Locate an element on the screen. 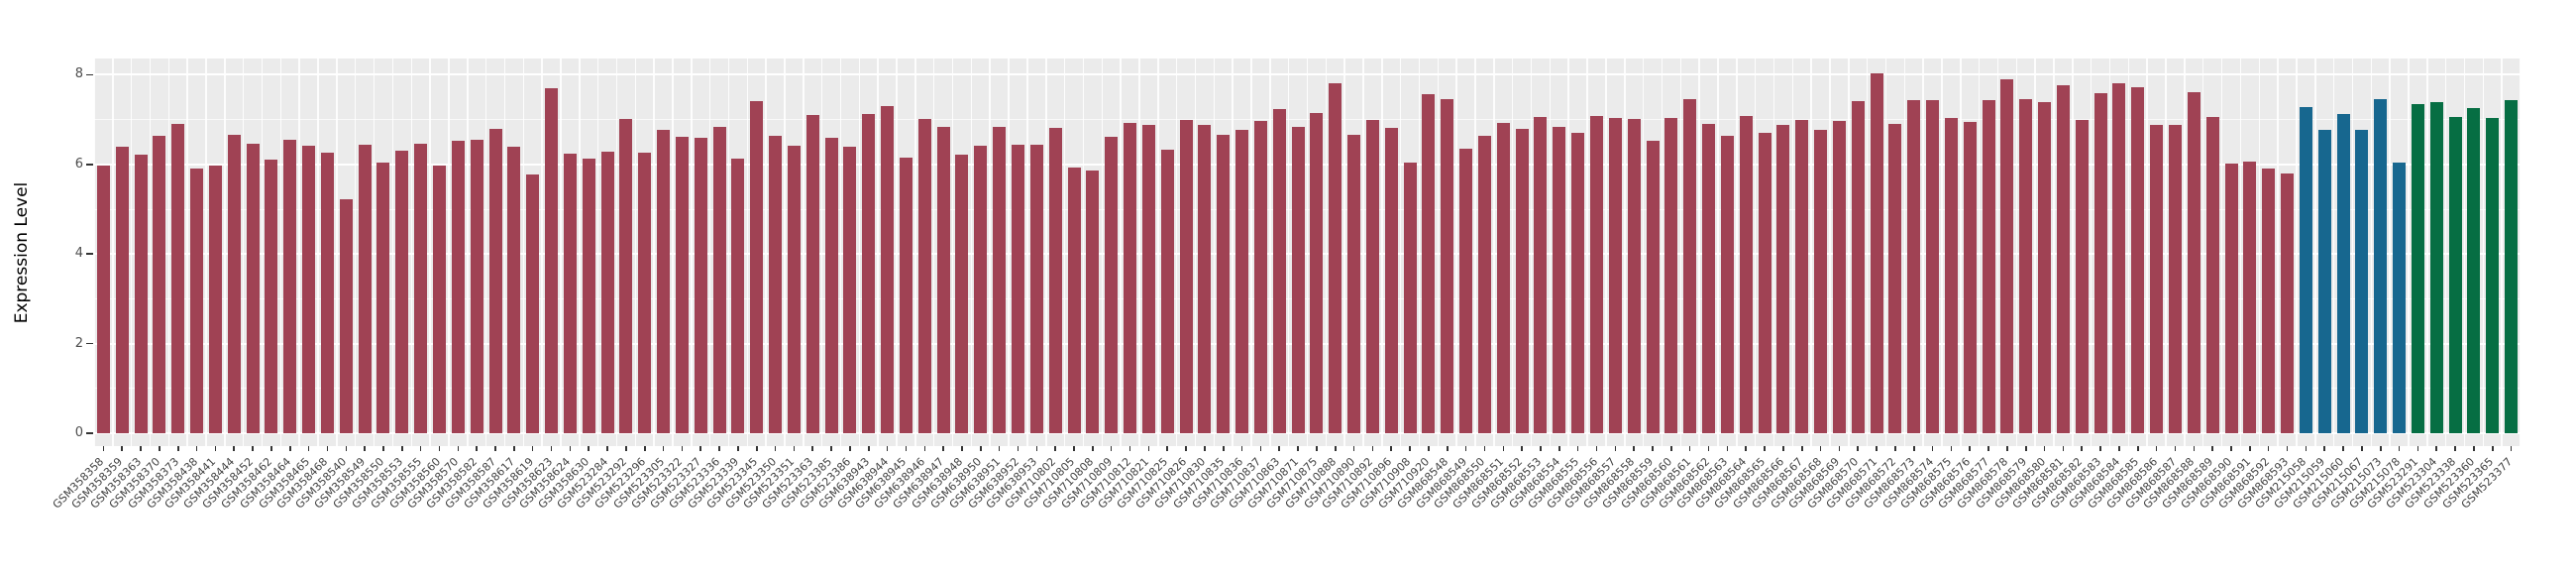  y-axis-tick-label: 2 is located at coordinates (78, 343).